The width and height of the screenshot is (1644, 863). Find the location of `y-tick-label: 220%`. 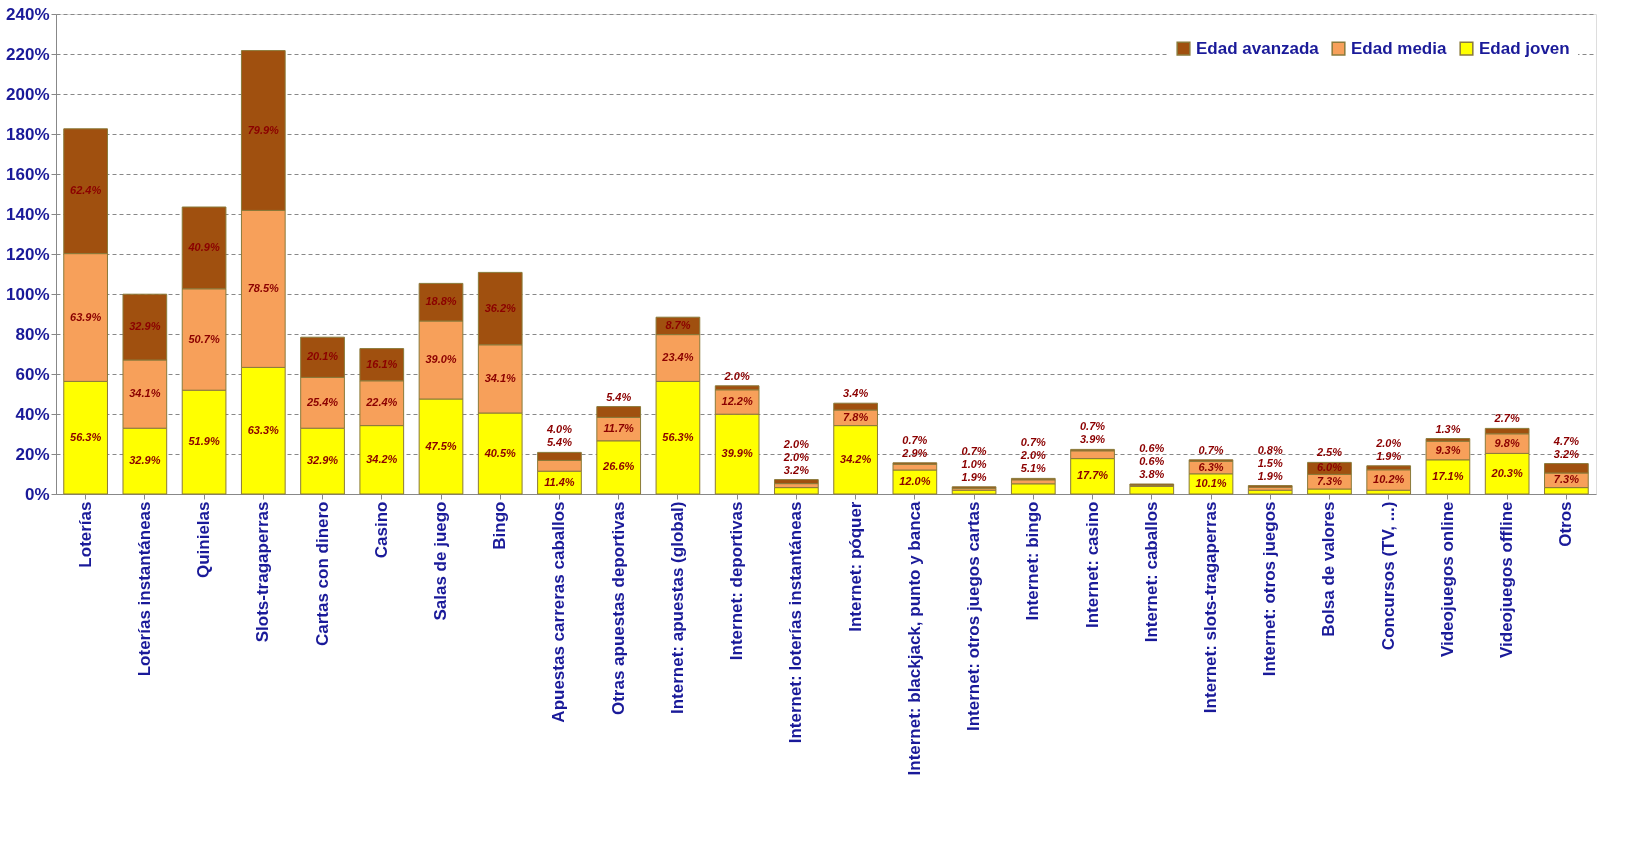

y-tick-label: 220% is located at coordinates (28, 54).